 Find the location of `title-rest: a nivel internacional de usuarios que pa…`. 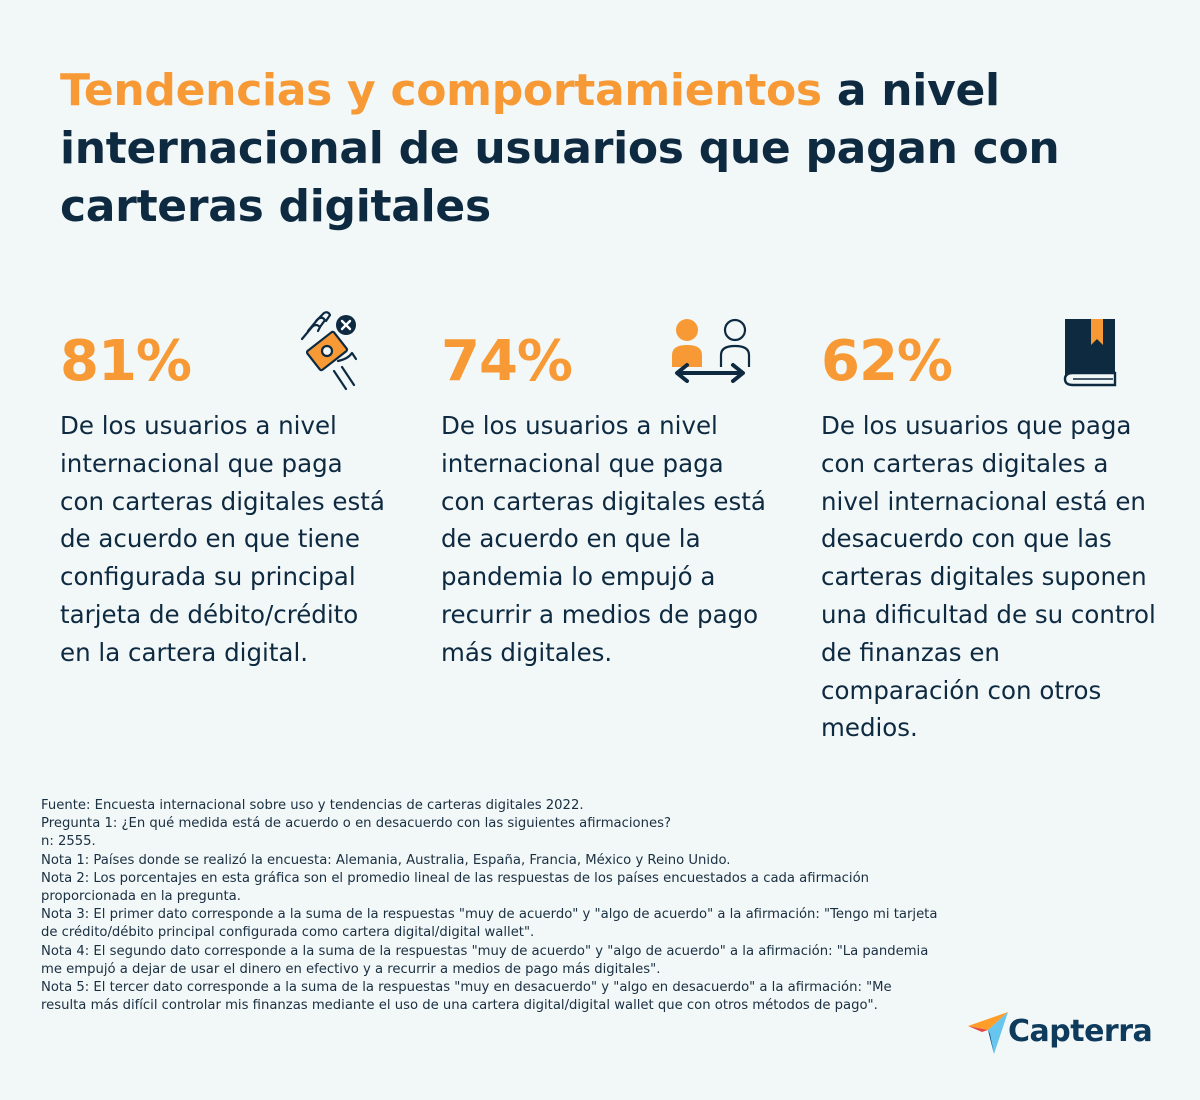

title-rest: a nivel internacional de usuarios que pa… is located at coordinates (560, 148).